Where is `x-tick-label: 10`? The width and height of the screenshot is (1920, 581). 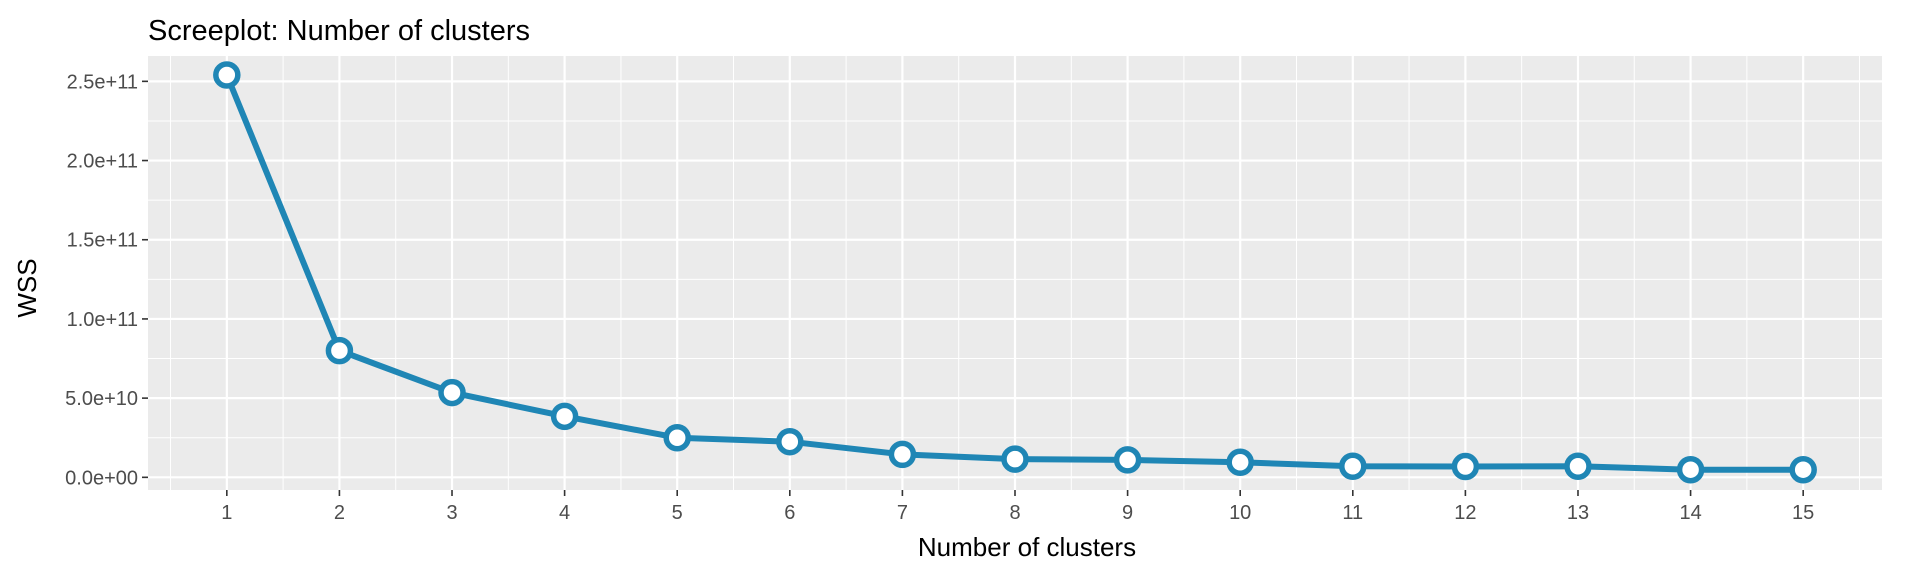 x-tick-label: 10 is located at coordinates (1240, 513).